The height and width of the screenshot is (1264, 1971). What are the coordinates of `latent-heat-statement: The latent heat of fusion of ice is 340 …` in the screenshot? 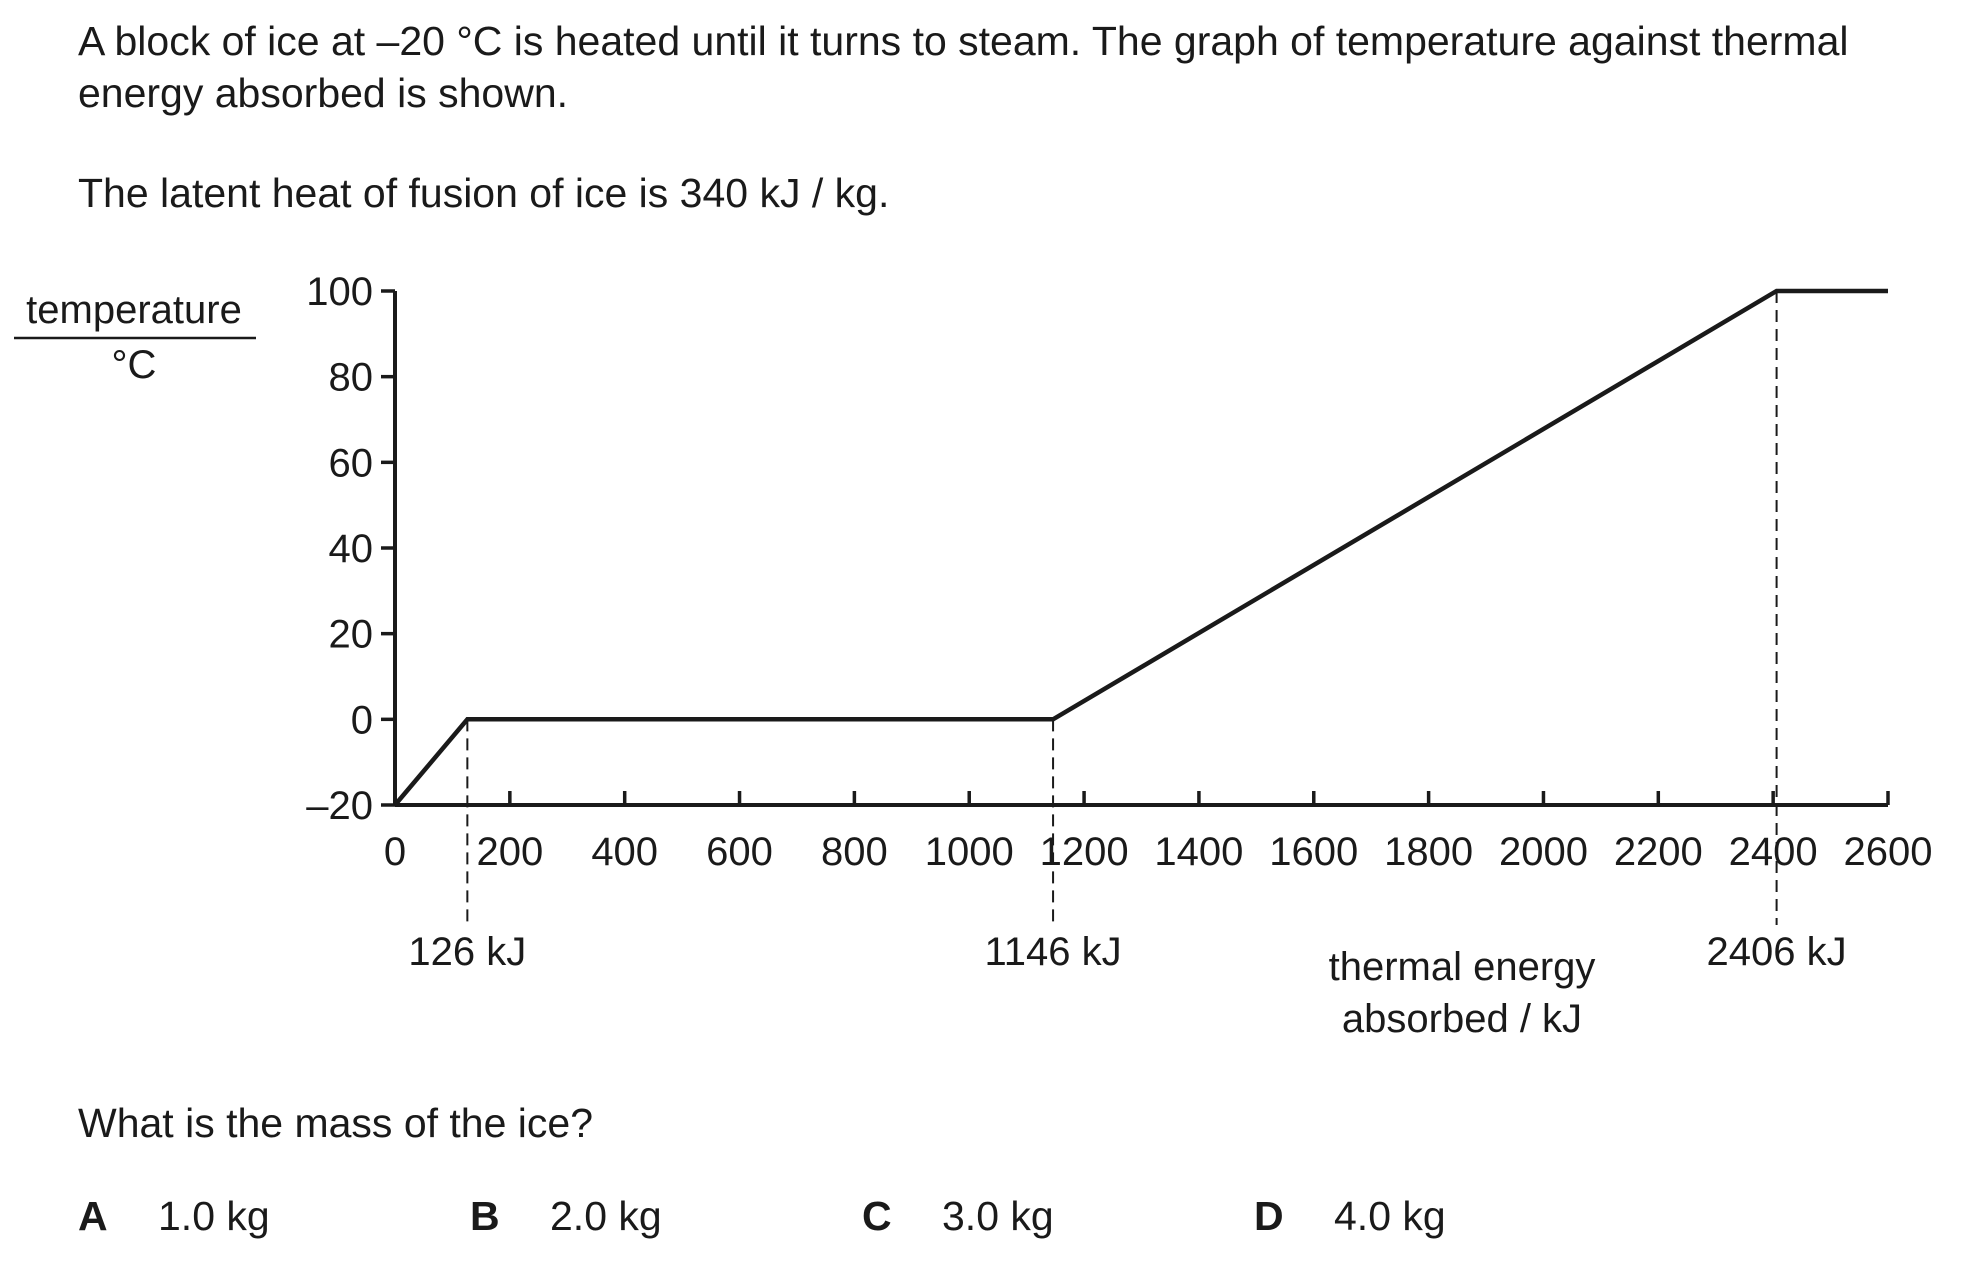 It's located at (484, 193).